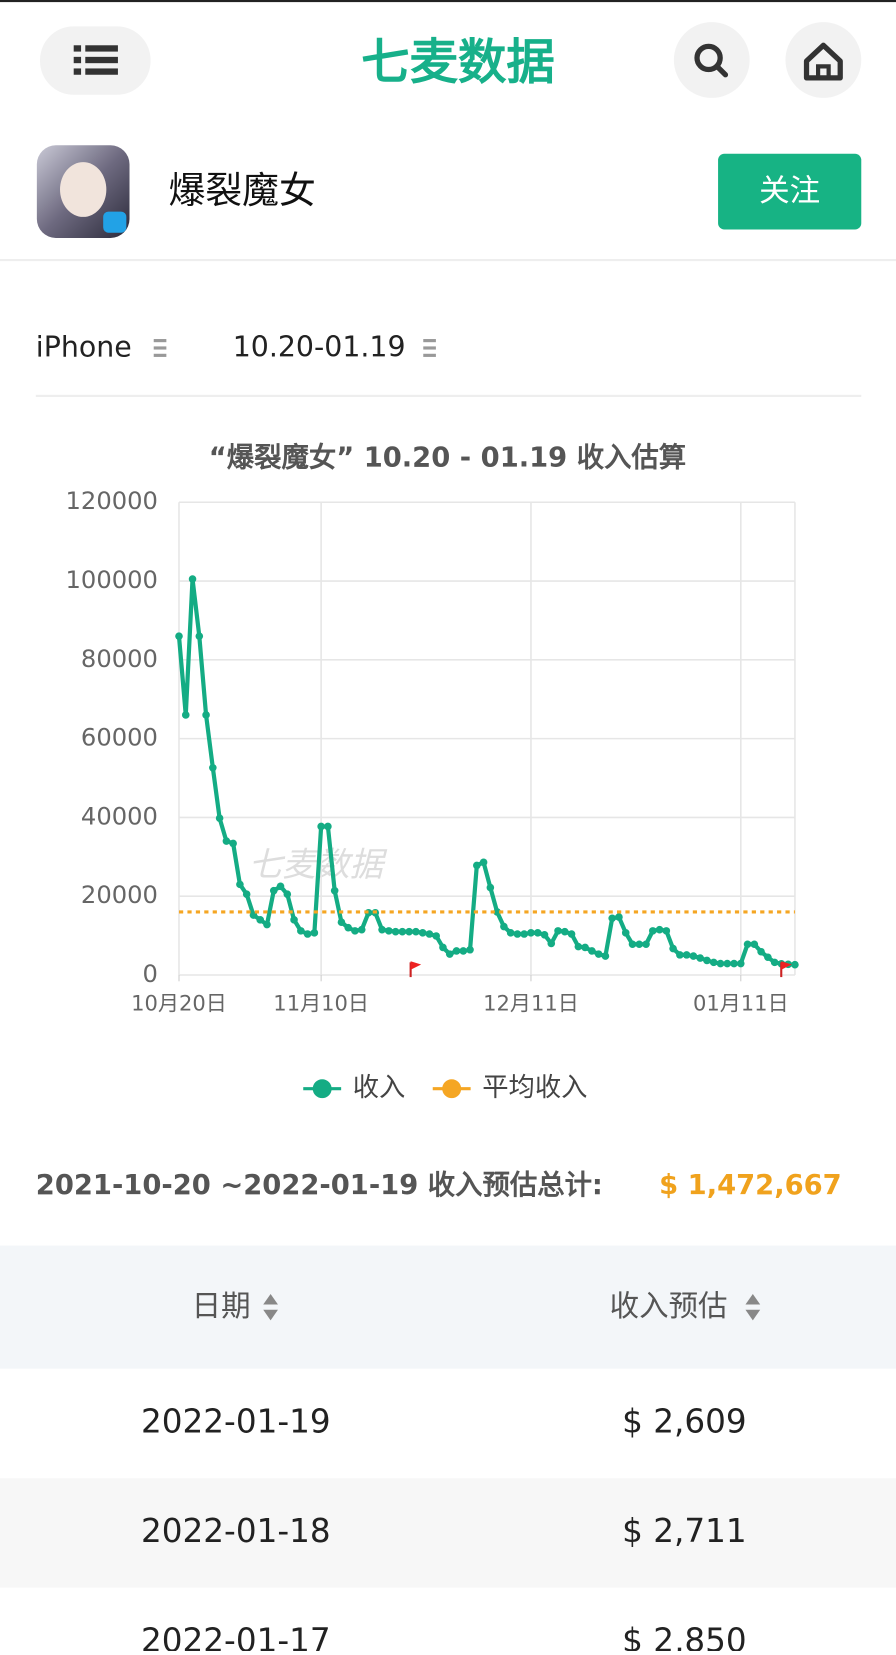  What do you see at coordinates (119, 738) in the screenshot?
I see `y-tick-label: 60000` at bounding box center [119, 738].